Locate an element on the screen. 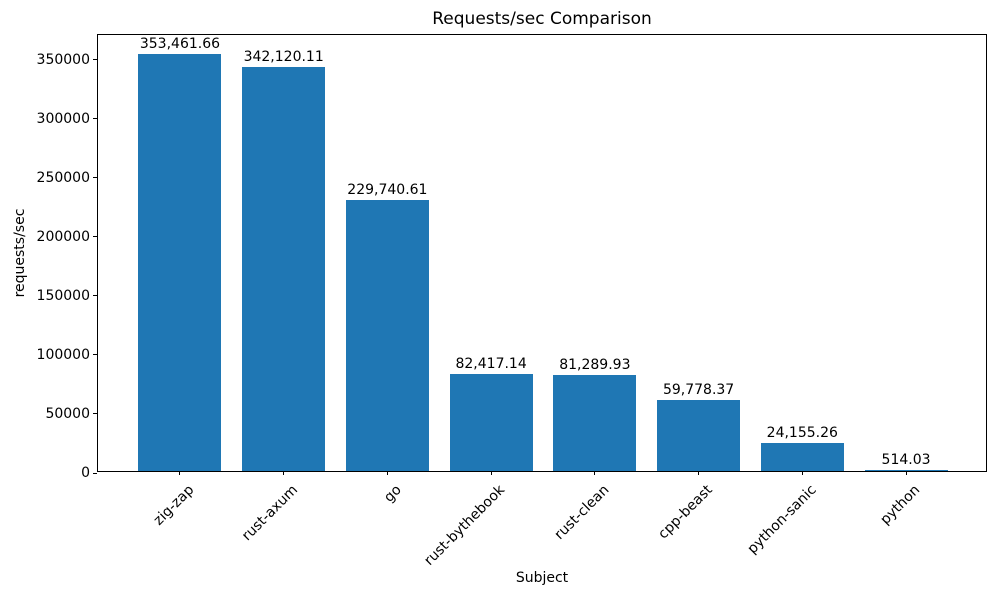 The width and height of the screenshot is (1000, 600). bar-value-label: 353,461.66 is located at coordinates (180, 43).